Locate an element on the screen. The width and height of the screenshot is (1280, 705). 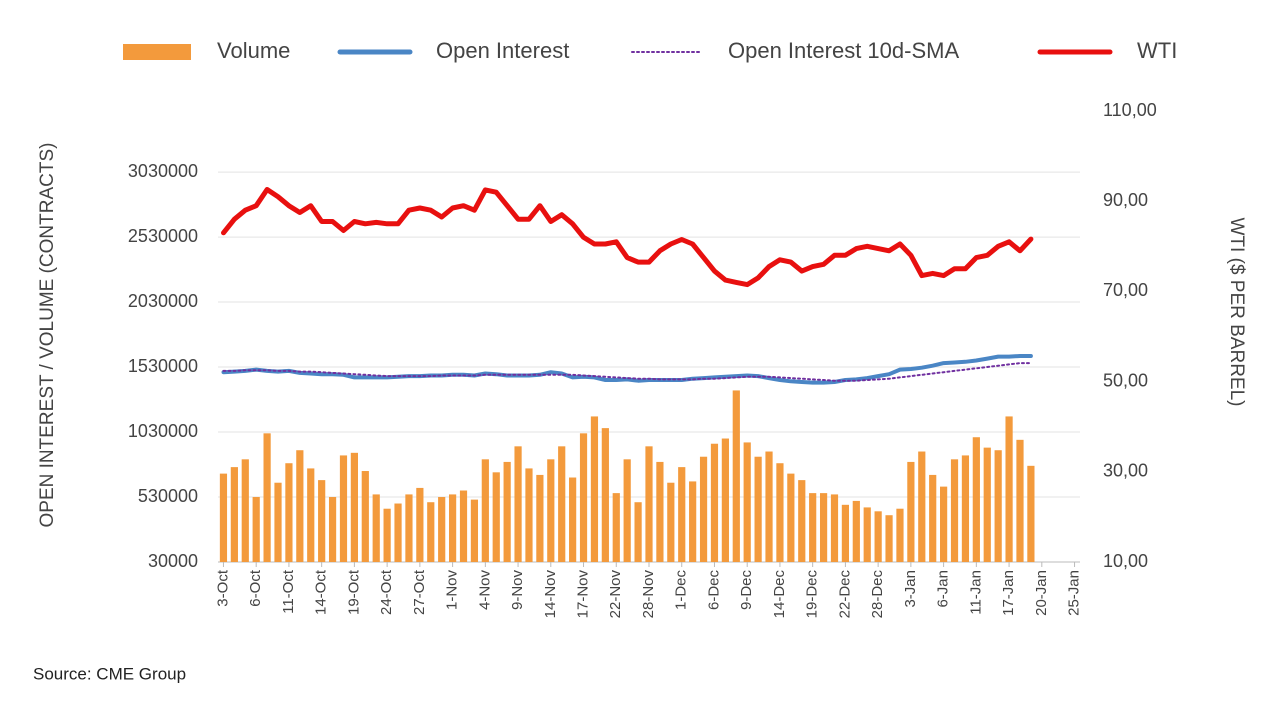
y-tick-label: 30000 is located at coordinates (173, 561).